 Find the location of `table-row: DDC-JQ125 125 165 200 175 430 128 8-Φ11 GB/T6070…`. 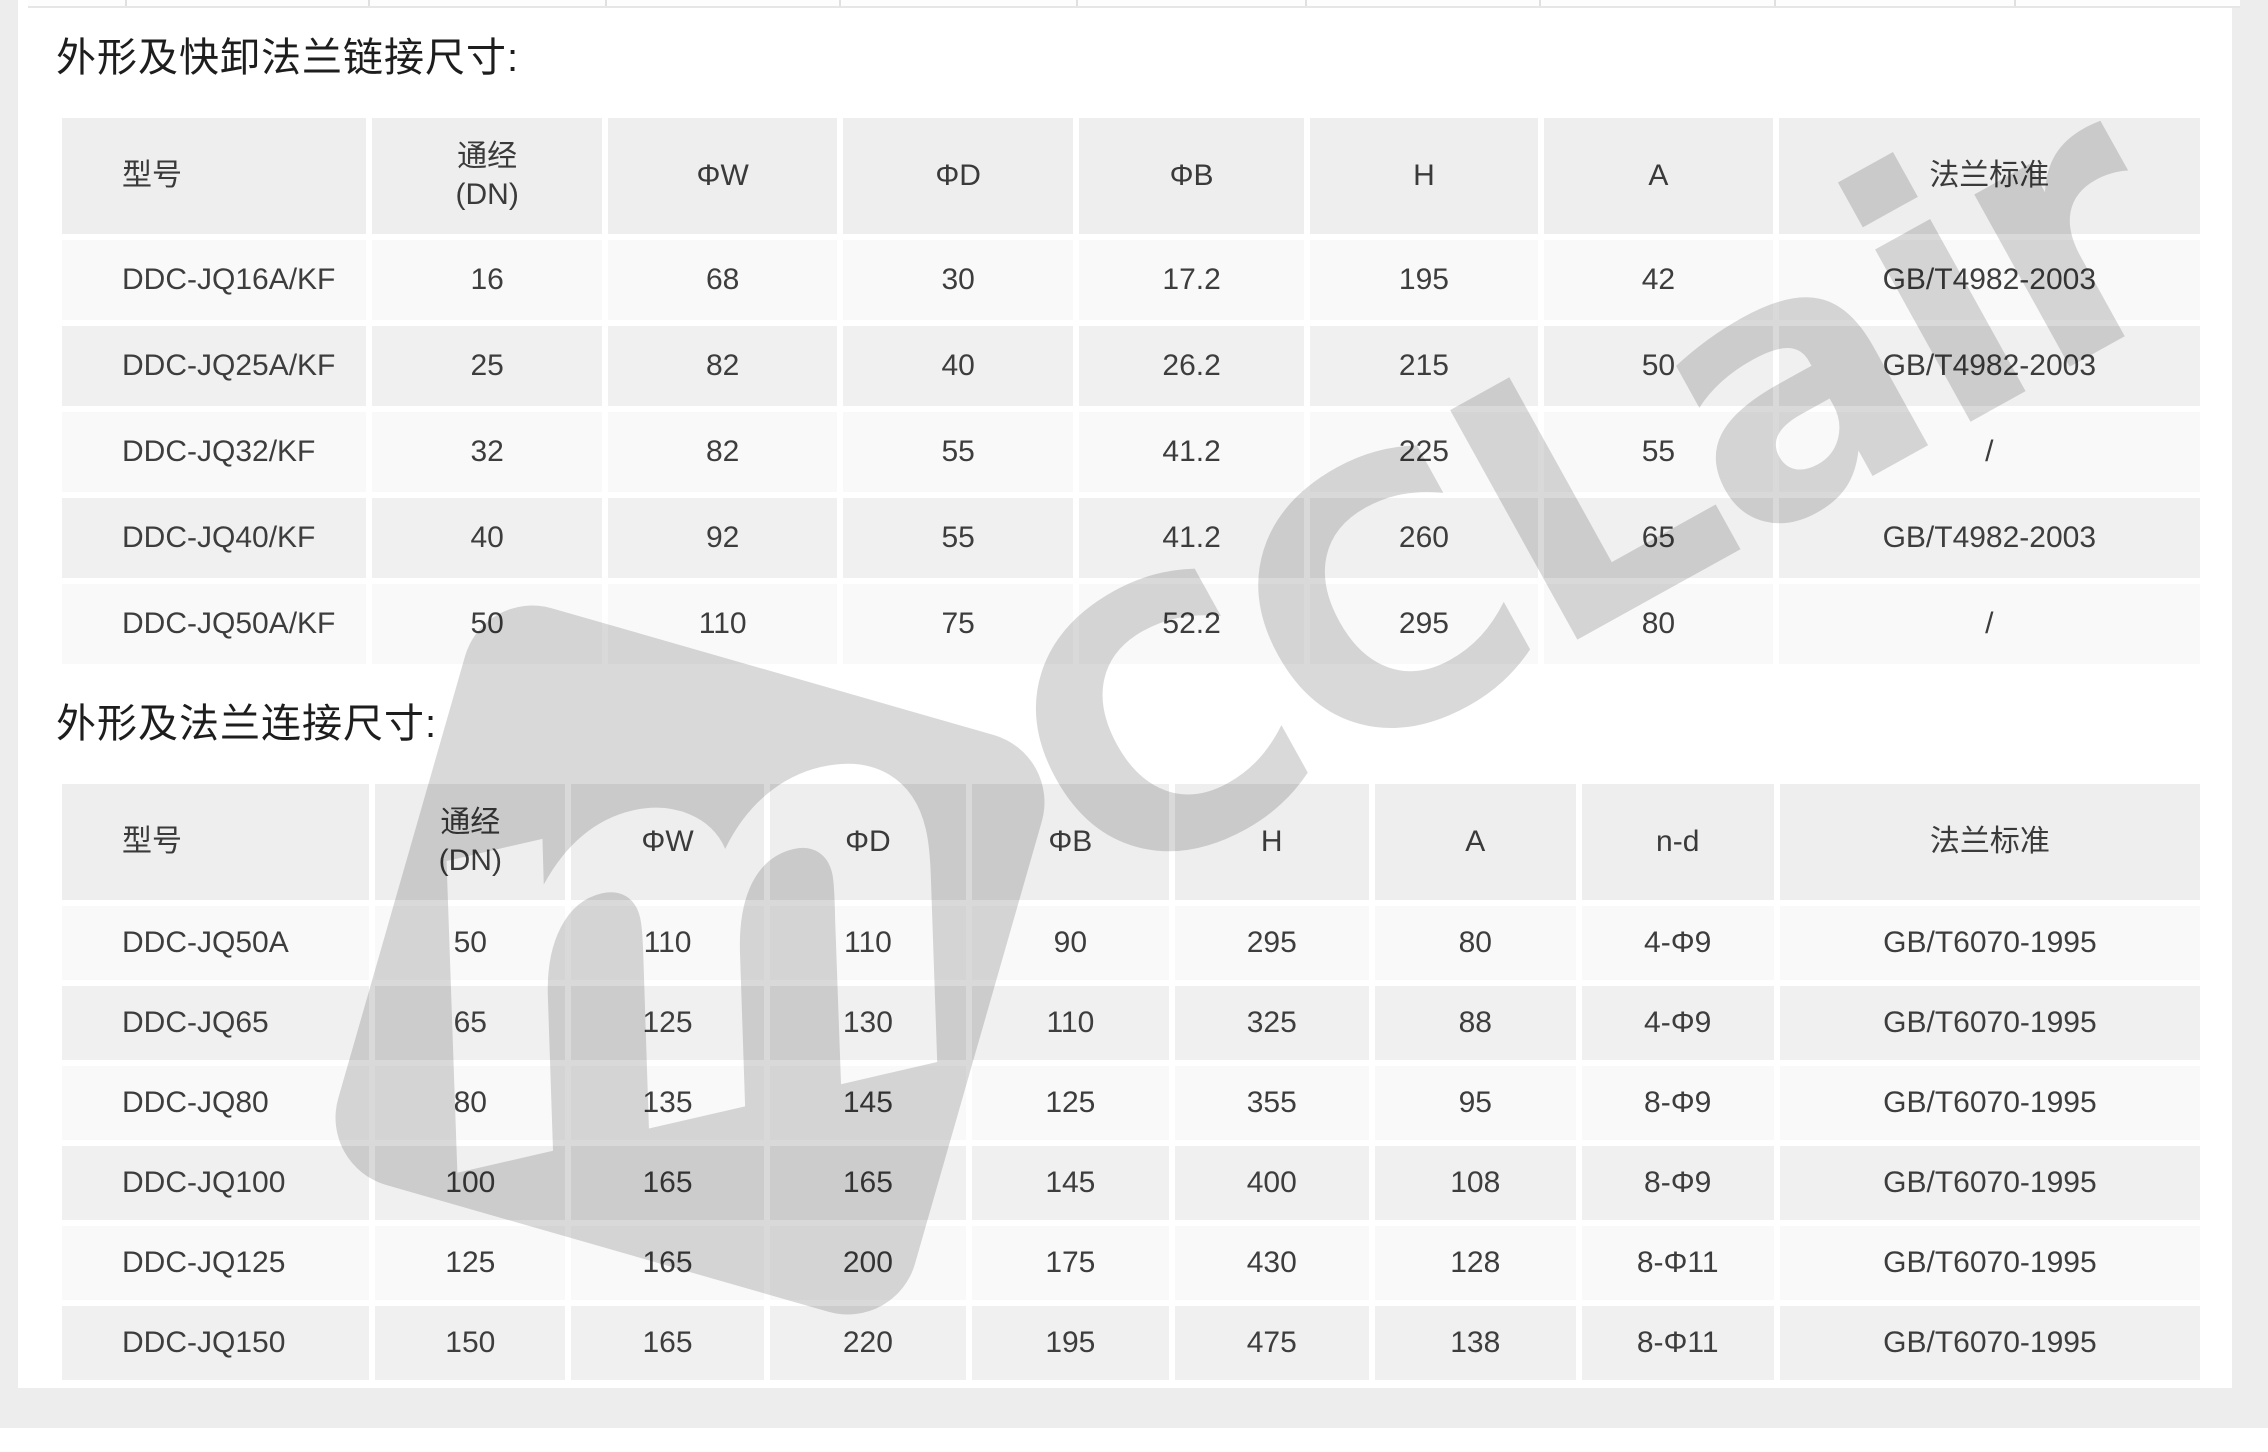

table-row: DDC-JQ125 125 165 200 175 430 128 8-Φ11 GB/T6070… is located at coordinates (1131, 1263).